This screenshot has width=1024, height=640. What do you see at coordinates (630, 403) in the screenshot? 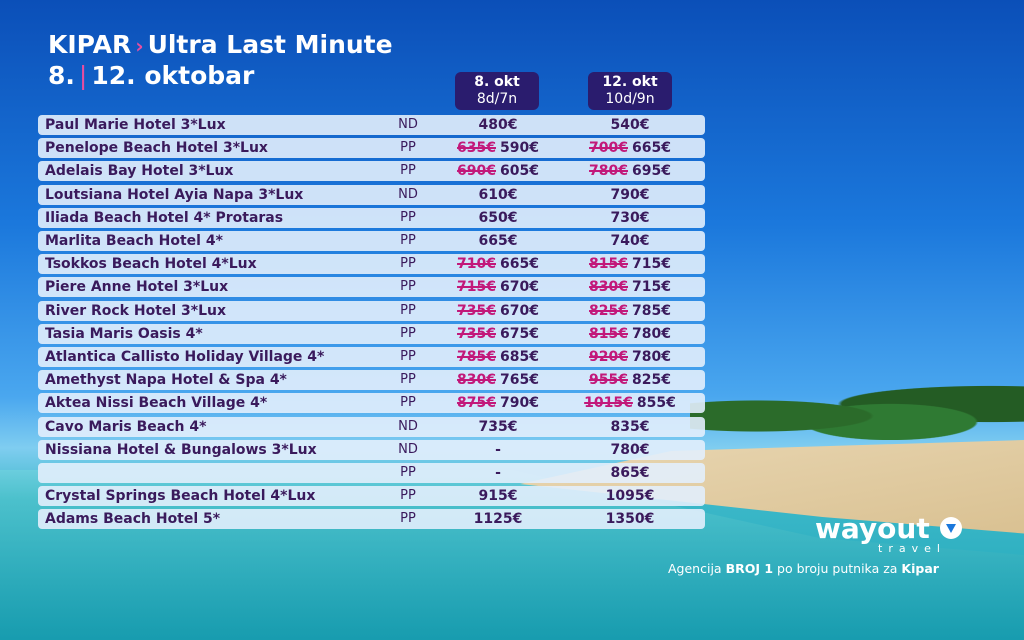
I see `price-cell: 1015€ 855€` at bounding box center [630, 403].